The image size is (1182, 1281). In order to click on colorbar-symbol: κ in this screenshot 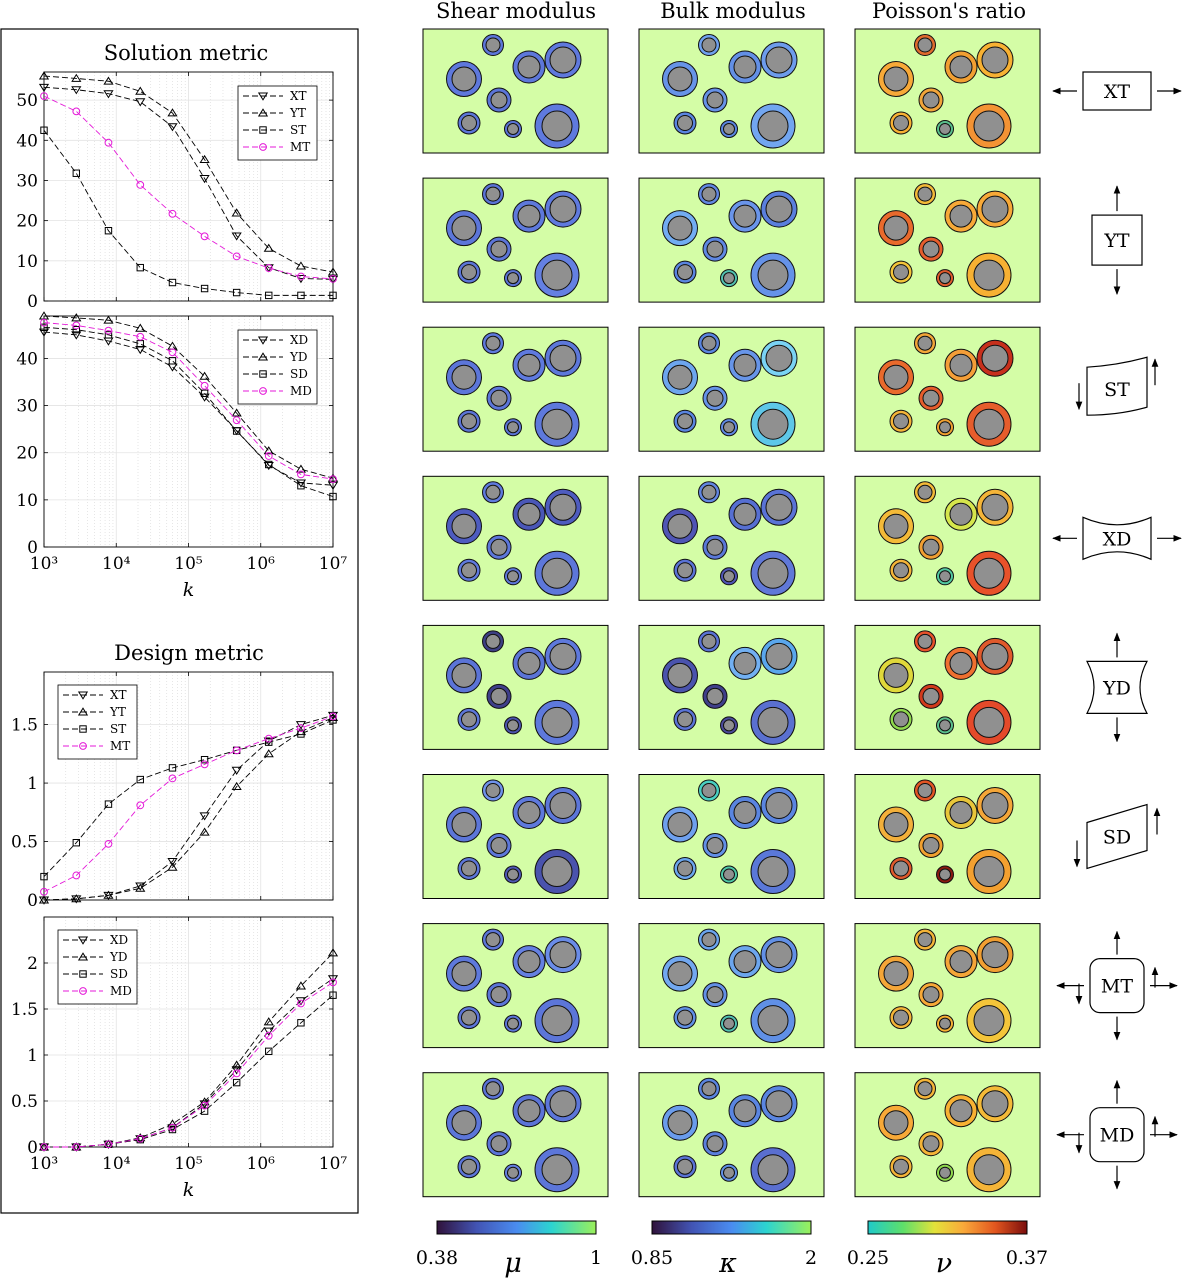, I will do `click(727, 1263)`.